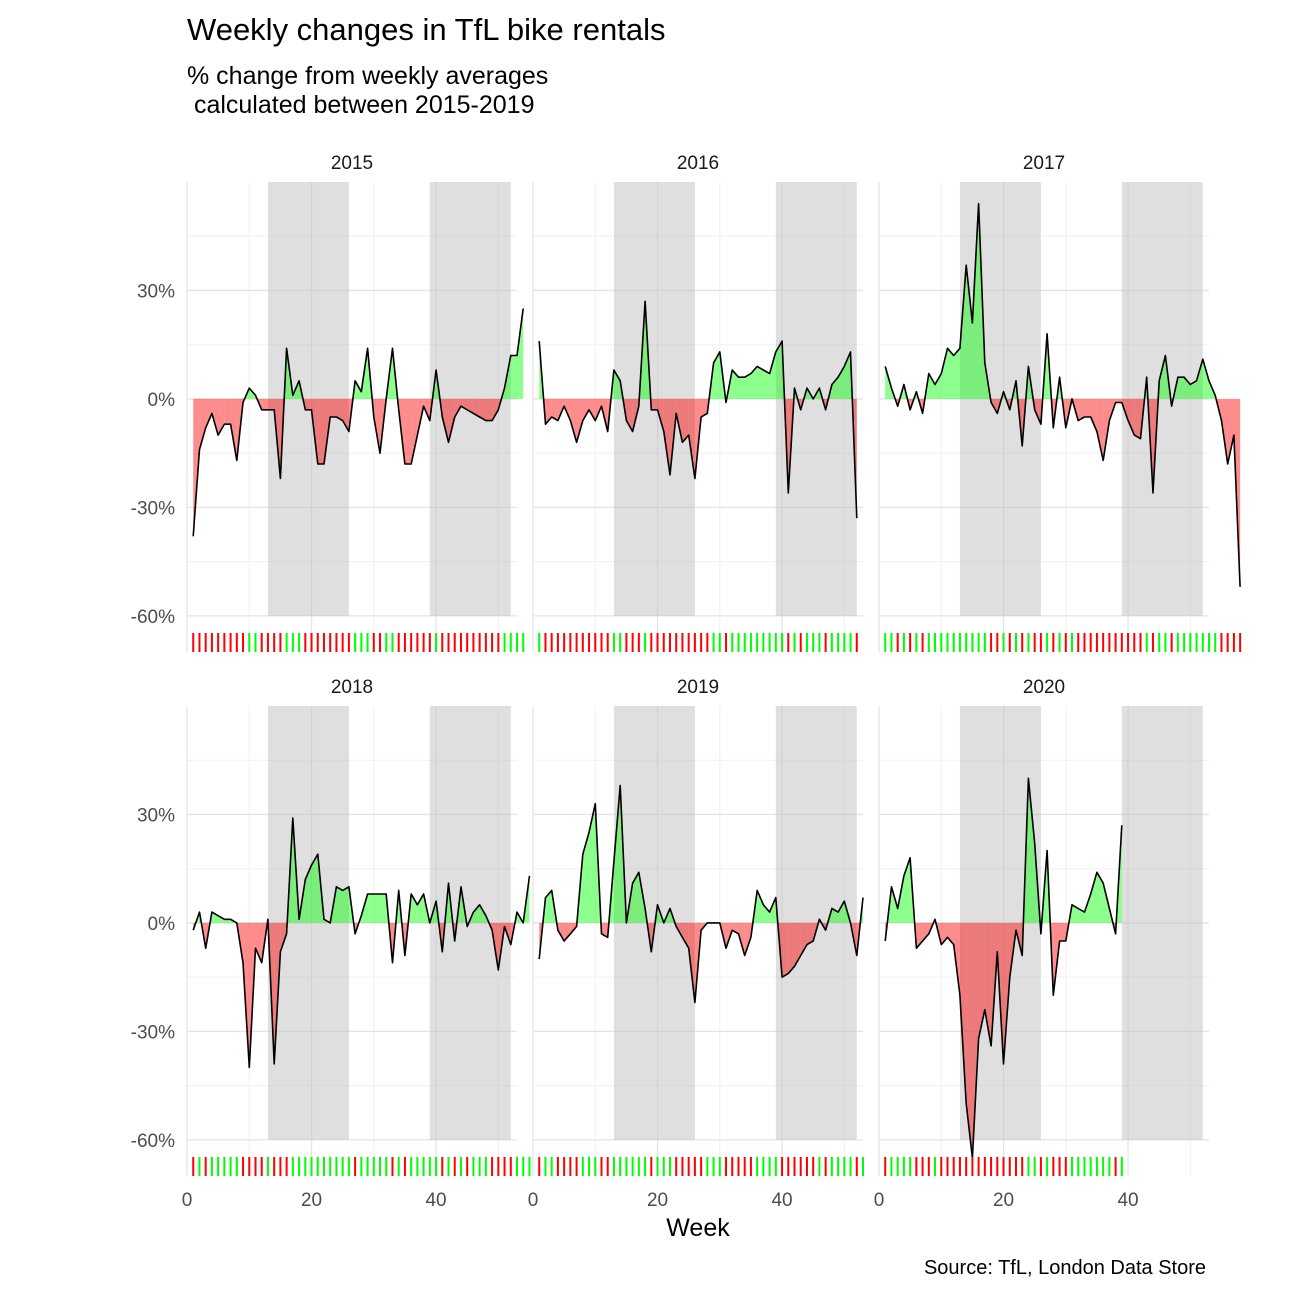 The height and width of the screenshot is (1296, 1296). Describe the element at coordinates (426, 29) in the screenshot. I see `chart-title: Weekly changes in TfL bike rentals` at that location.